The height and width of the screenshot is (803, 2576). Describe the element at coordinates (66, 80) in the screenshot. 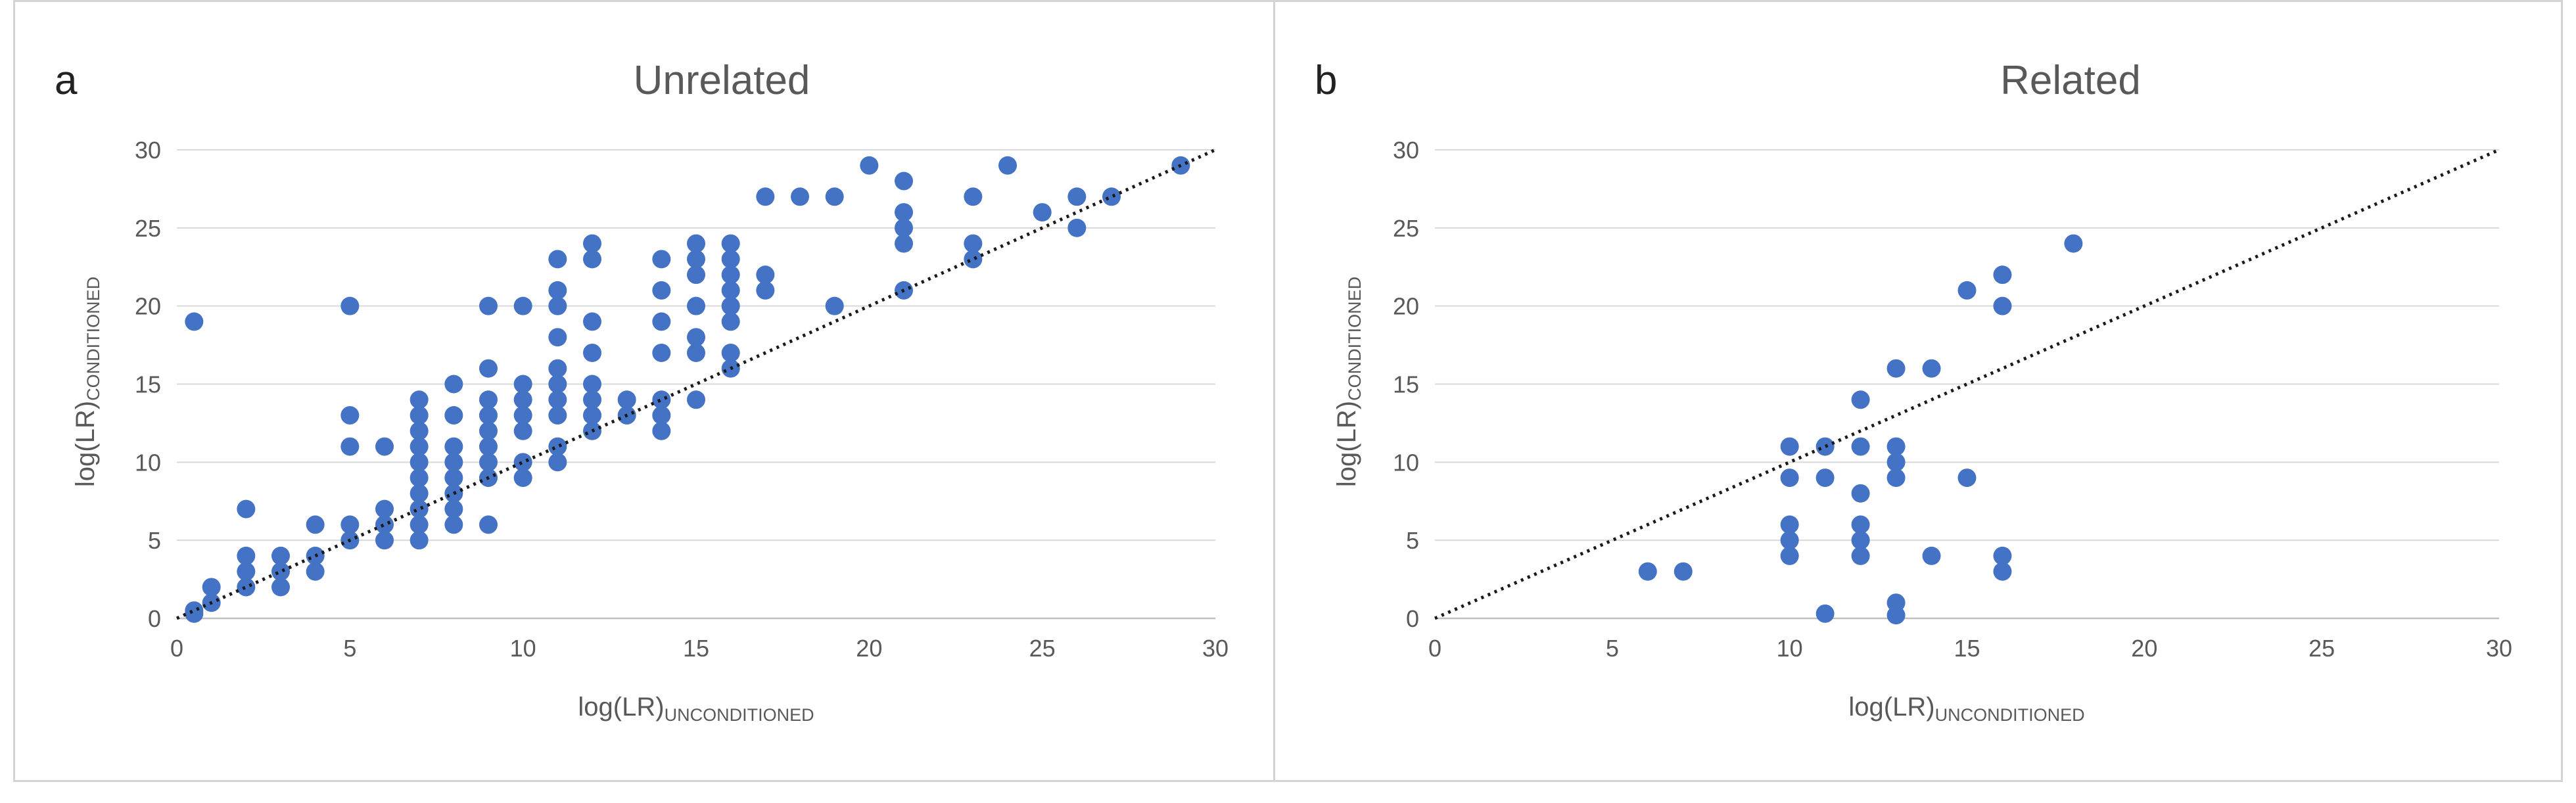

I see `panel-label: a` at that location.